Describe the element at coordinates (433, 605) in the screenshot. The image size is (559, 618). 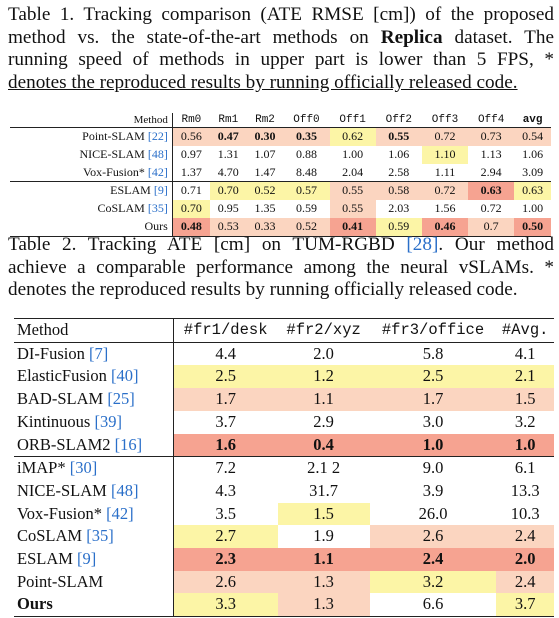
I see `value-cell: 6.6` at that location.